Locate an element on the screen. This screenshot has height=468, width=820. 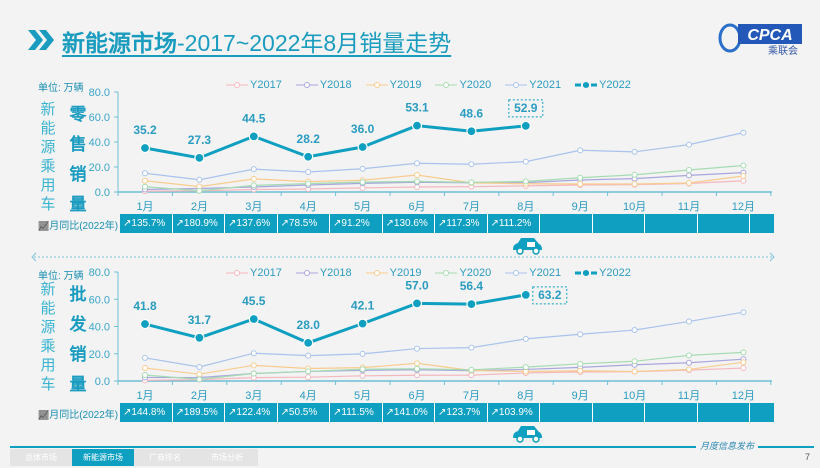
tab-overall-market: 总体市场 is located at coordinates (41, 457).